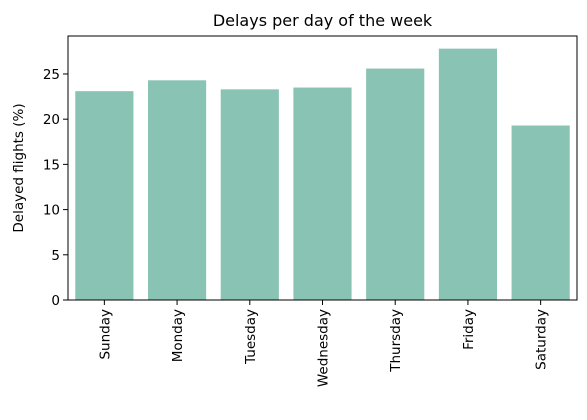 This screenshot has height=420, width=587. I want to click on y-tick-label: 15, so click(51, 165).